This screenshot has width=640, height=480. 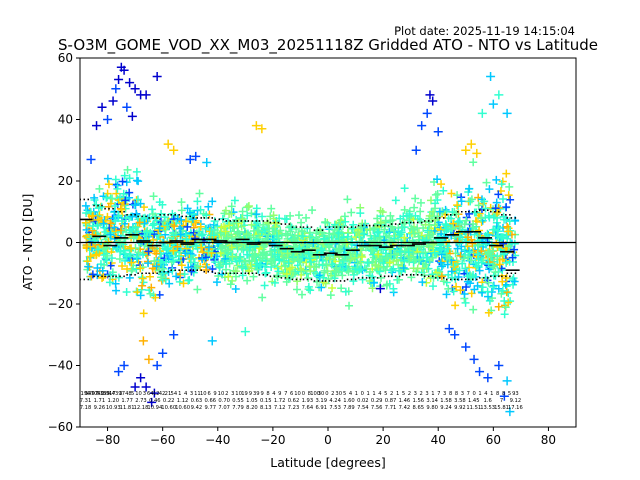 What do you see at coordinates (107, 440) in the screenshot?
I see `x-tick-label: −80` at bounding box center [107, 440].